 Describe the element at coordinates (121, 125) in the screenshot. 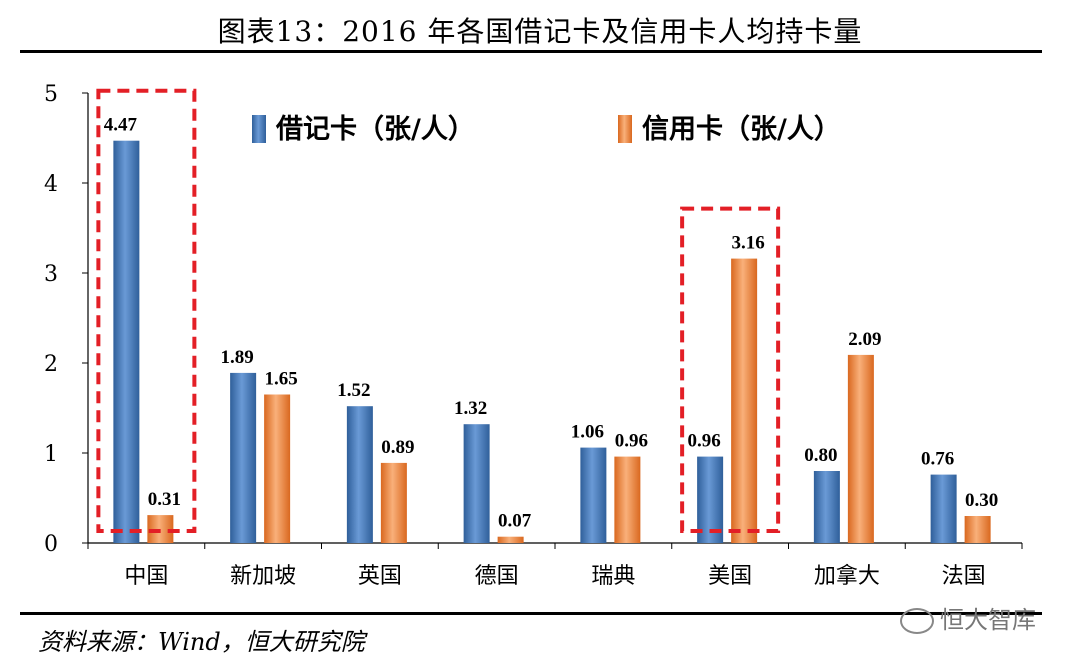

I see `data-label: 4.47` at that location.